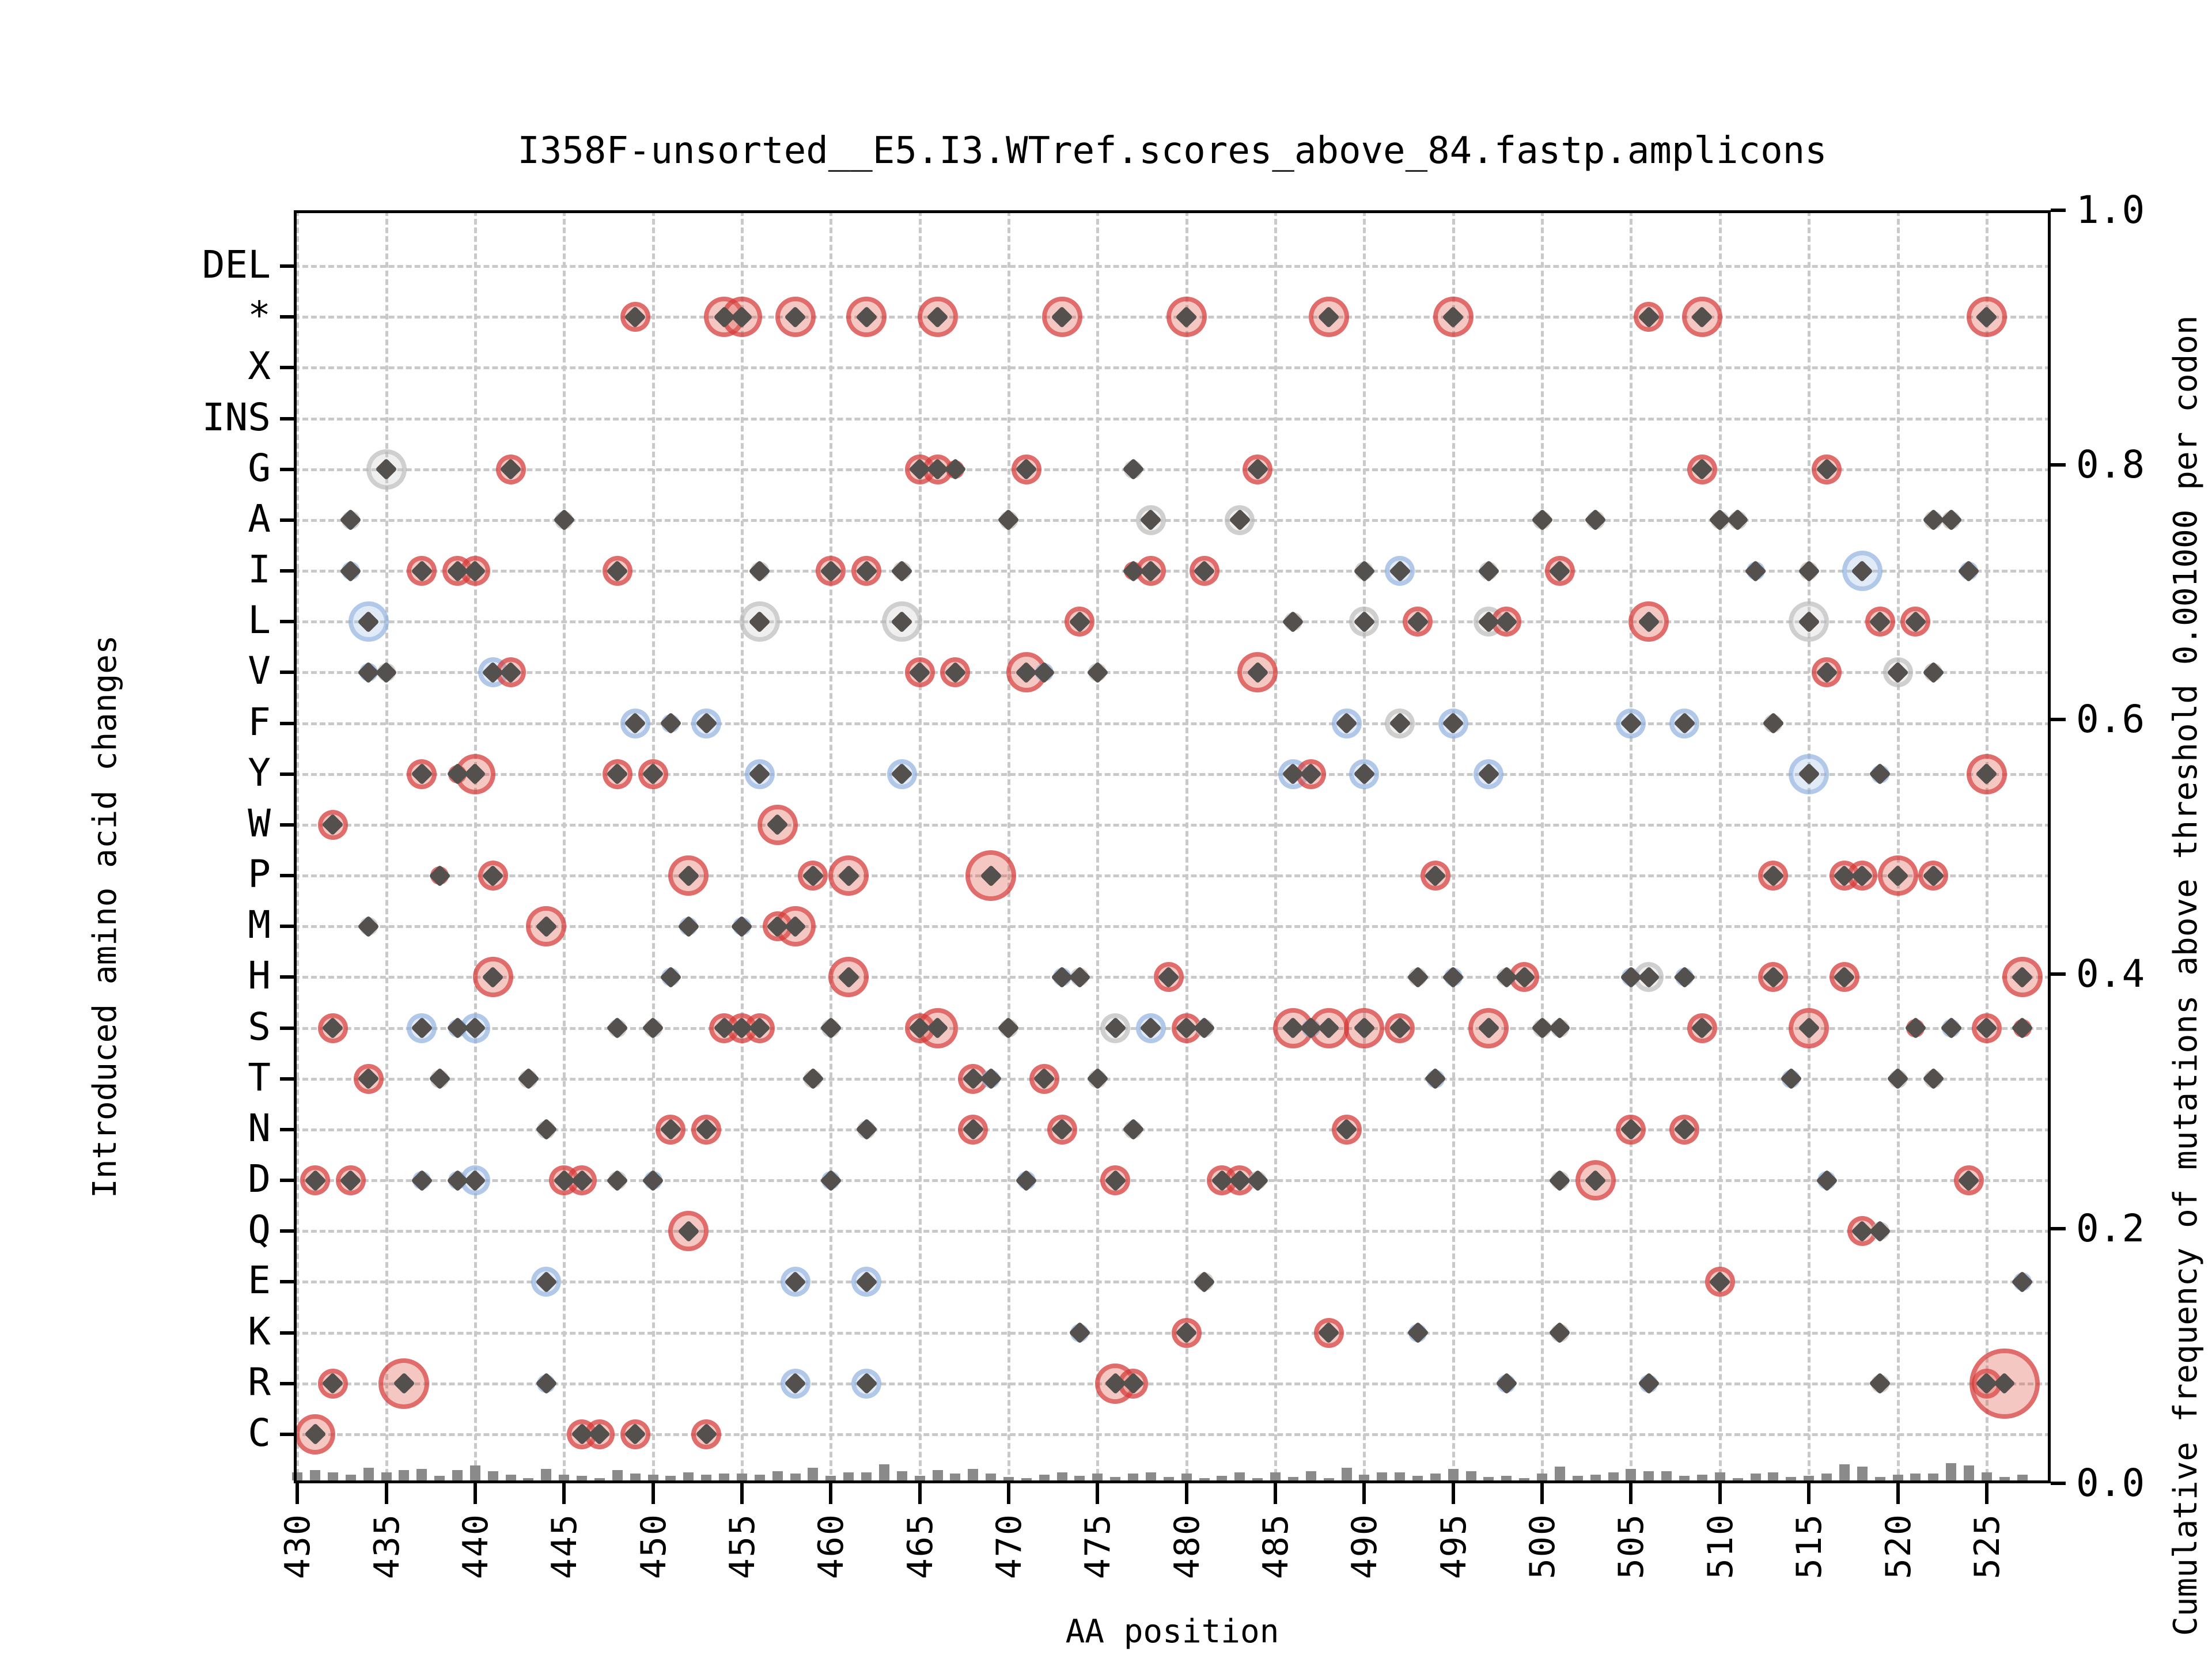  I want to click on x-tick-label: 450, so click(653, 1546).